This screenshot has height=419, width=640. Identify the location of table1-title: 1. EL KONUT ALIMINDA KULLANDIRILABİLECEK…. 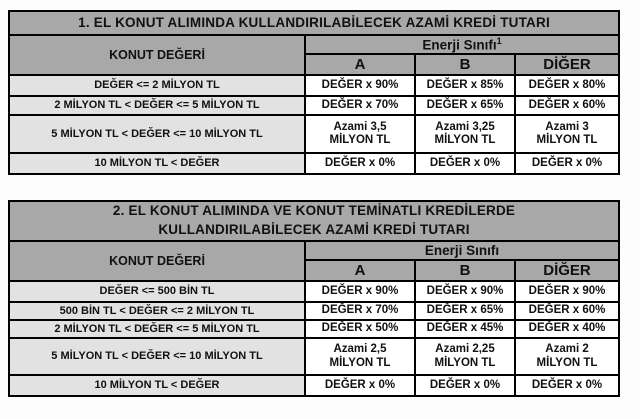
(314, 23).